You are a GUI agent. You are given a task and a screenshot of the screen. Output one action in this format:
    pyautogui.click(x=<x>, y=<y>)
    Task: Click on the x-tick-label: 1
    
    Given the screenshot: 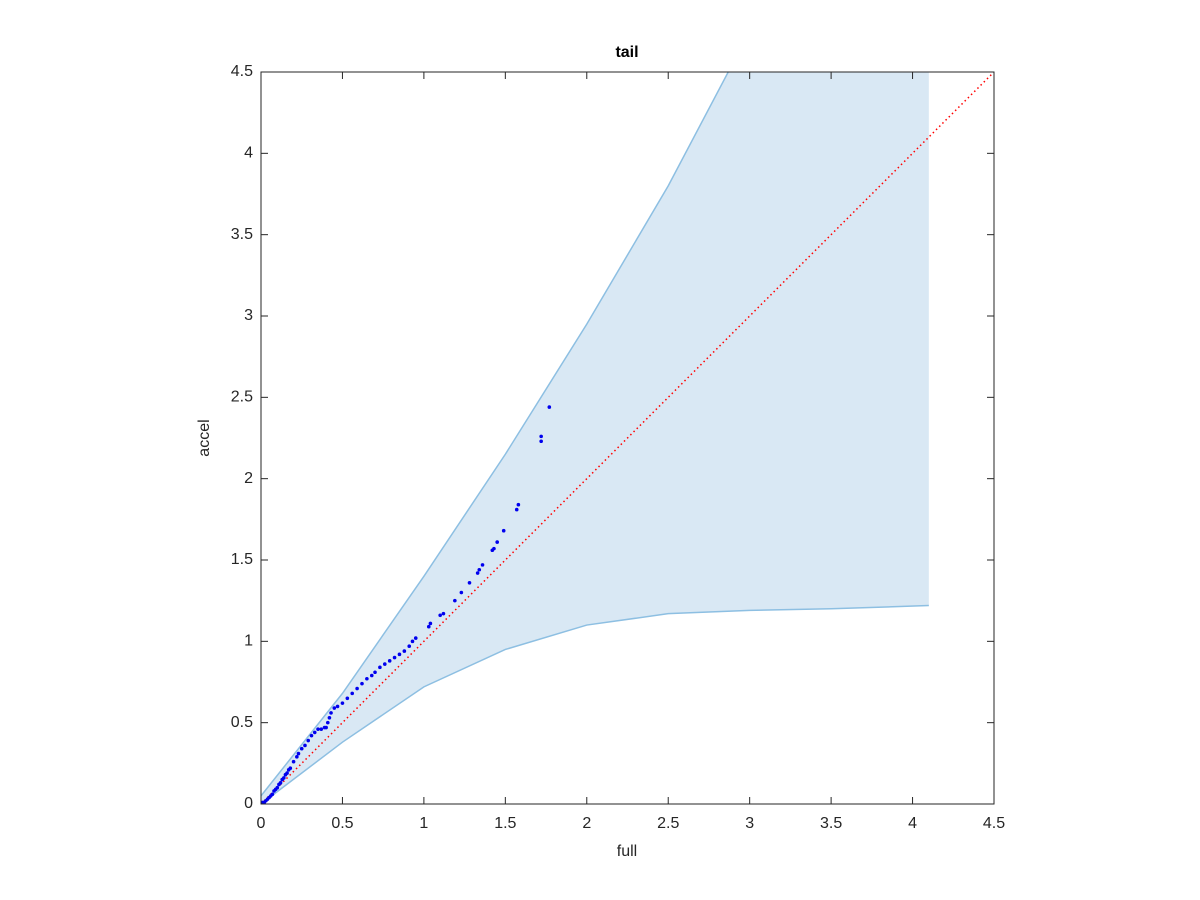 What is the action you would take?
    pyautogui.click(x=423, y=823)
    